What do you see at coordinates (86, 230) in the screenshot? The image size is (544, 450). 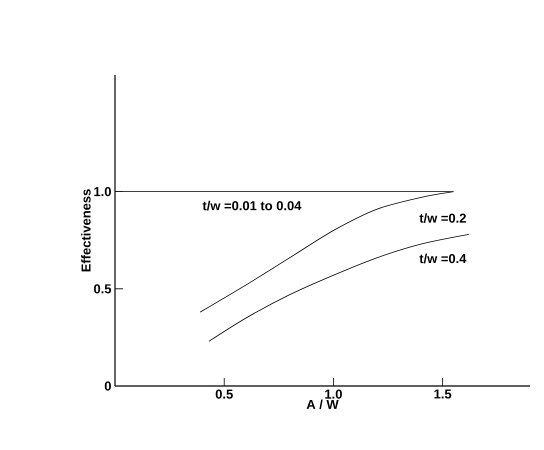 I see `y-axis-title: Effectiveness` at bounding box center [86, 230].